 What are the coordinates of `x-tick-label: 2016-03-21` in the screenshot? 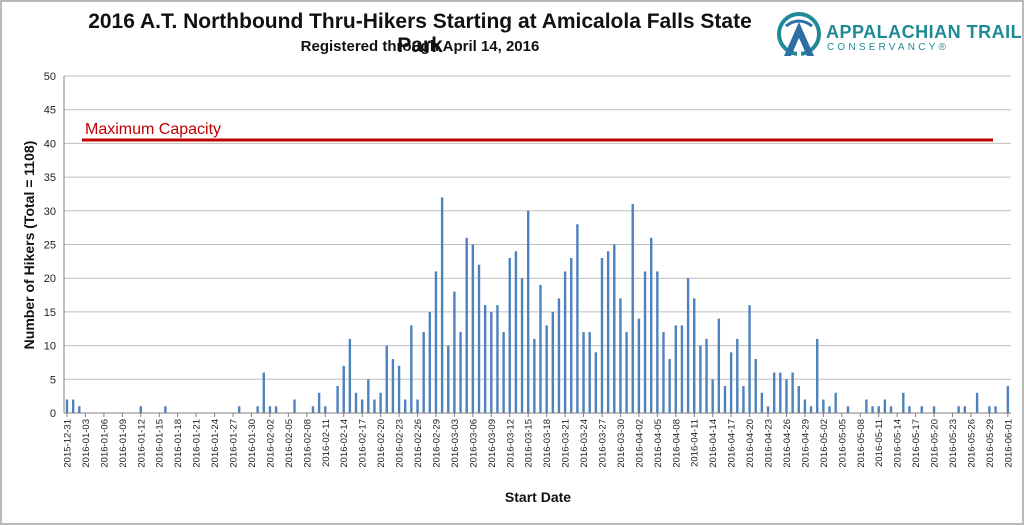 It's located at (566, 443).